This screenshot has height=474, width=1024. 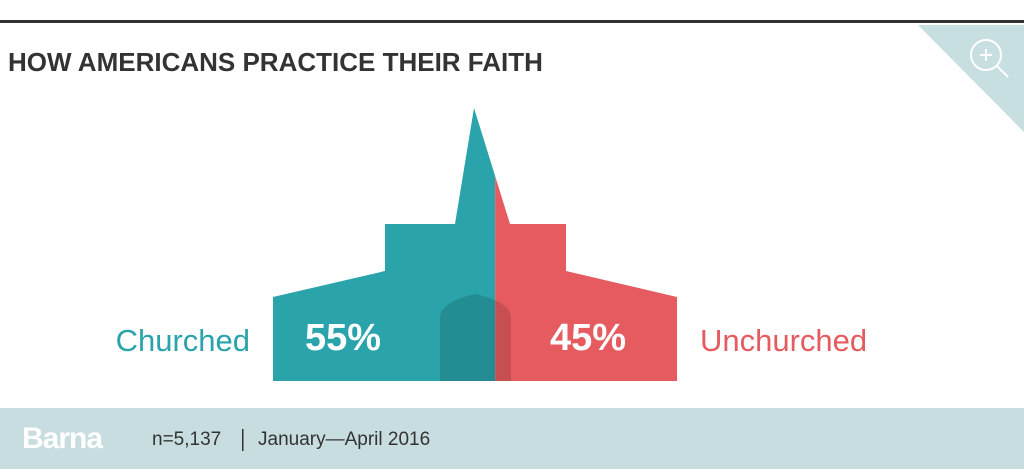 What do you see at coordinates (783, 340) in the screenshot?
I see `legend-label: Unchurched` at bounding box center [783, 340].